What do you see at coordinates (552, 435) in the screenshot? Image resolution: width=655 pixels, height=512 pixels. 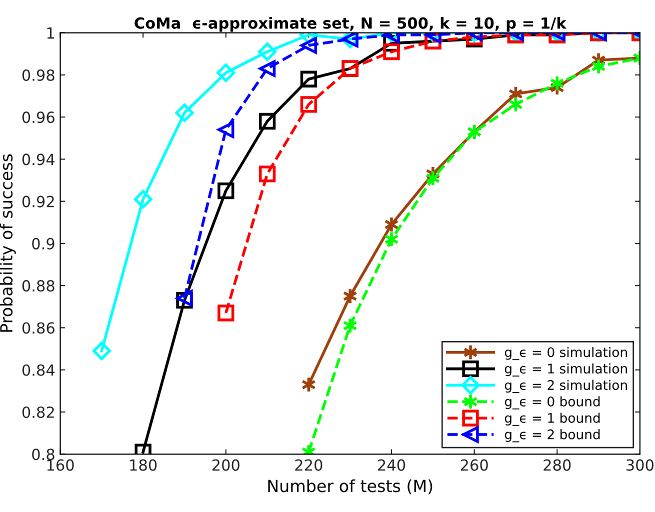 I see `legend-label: g_ϵ = 2 bound` at bounding box center [552, 435].